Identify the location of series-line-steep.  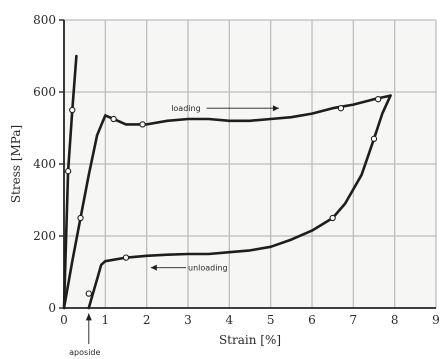
(70, 182).